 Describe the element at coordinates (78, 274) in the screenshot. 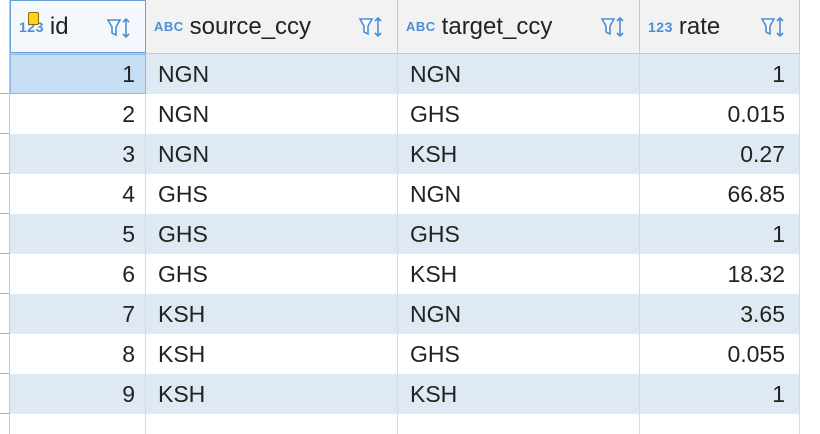

I see `cell-id: 6` at that location.